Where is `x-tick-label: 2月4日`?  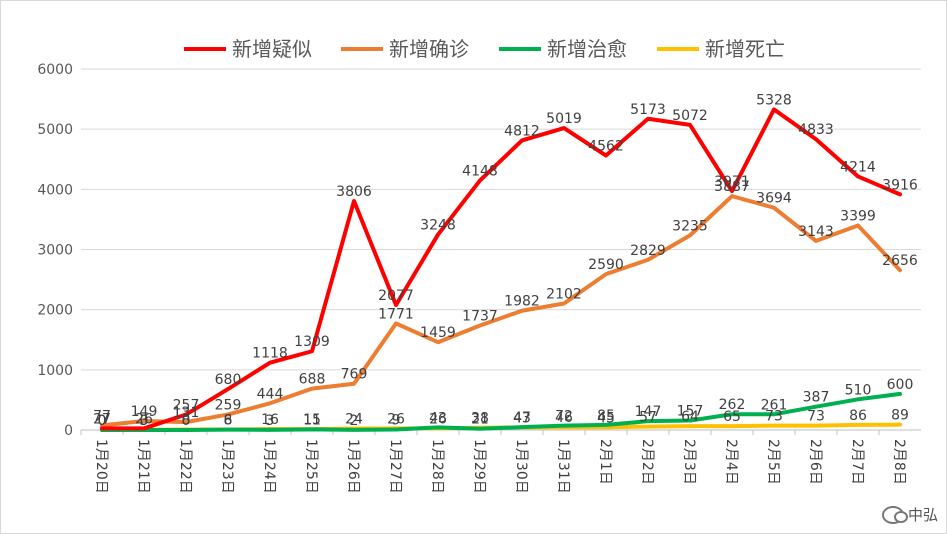 x-tick-label: 2月4日 is located at coordinates (731, 462).